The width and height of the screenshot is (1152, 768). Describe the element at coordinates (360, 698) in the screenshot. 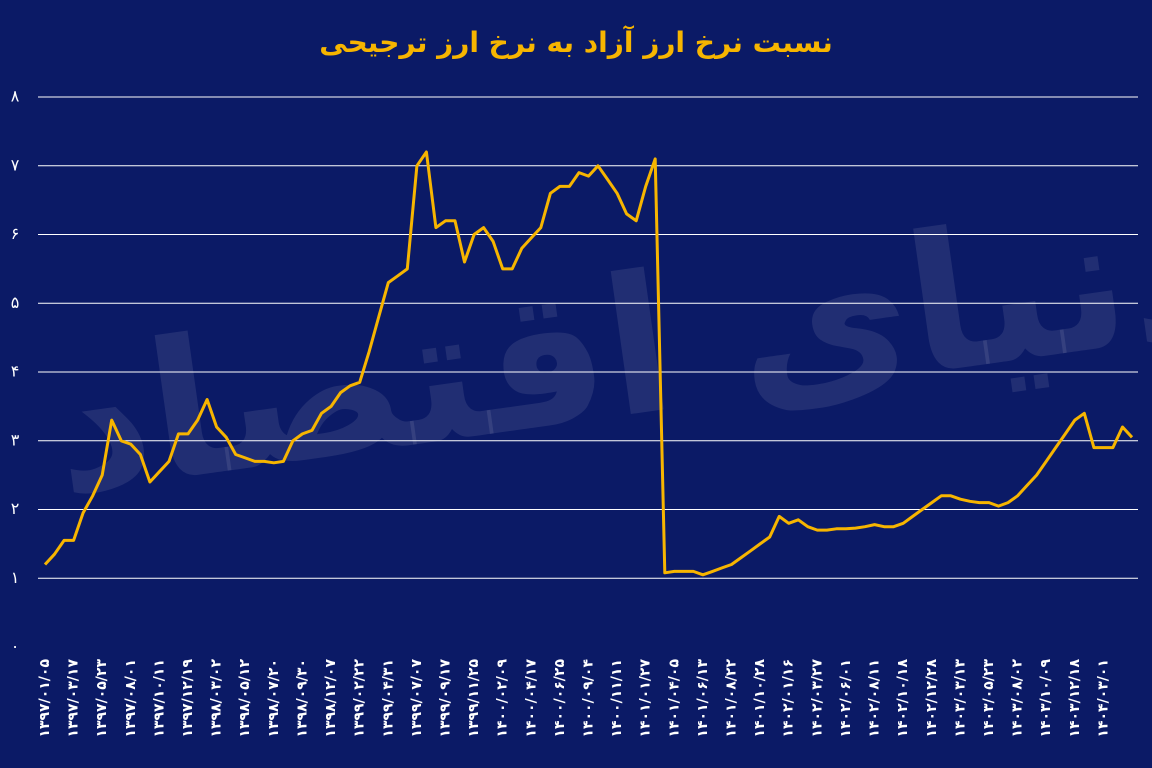

I see `x-tick-label: ۱۳۹۹/۰۲/۲۲` at that location.